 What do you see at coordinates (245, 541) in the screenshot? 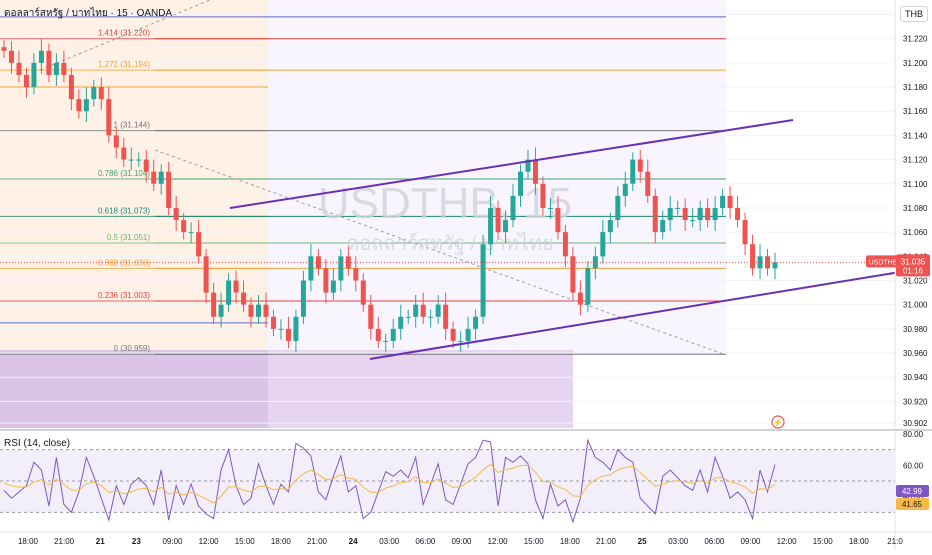
I see `time-tick-label: 15:00` at bounding box center [245, 541].